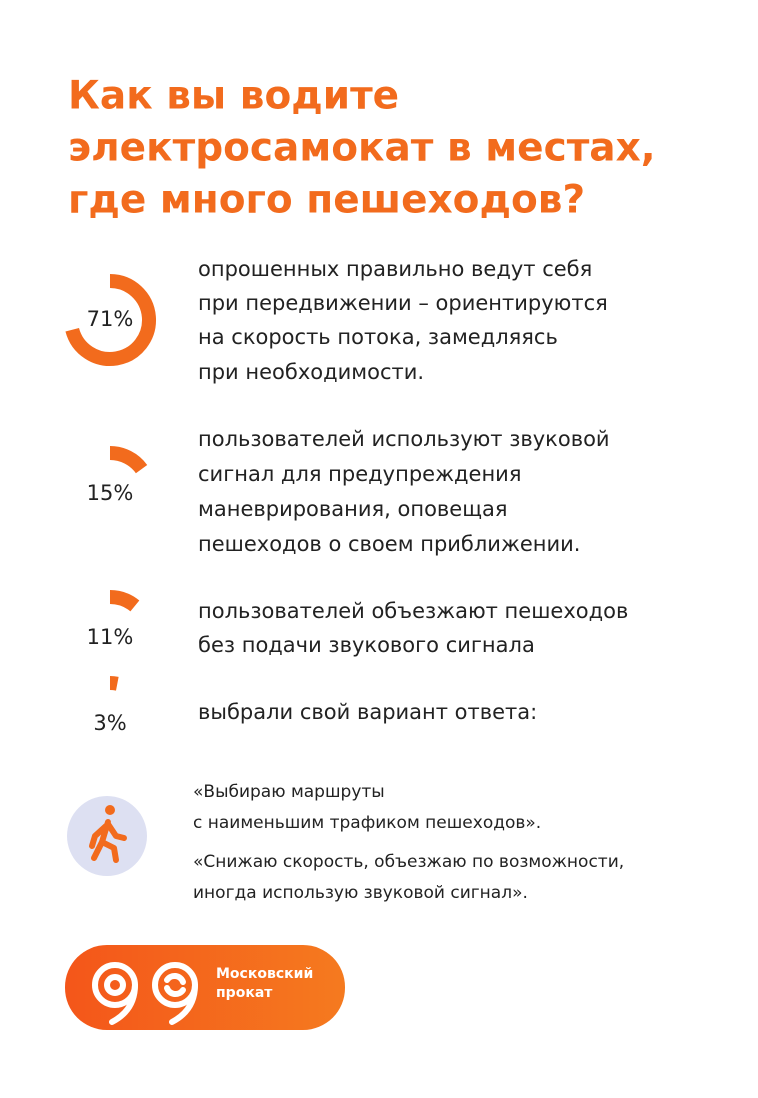 Image resolution: width=758 pixels, height=1098 pixels. What do you see at coordinates (233, 96) in the screenshot?
I see `title-line: Как вы водите` at bounding box center [233, 96].